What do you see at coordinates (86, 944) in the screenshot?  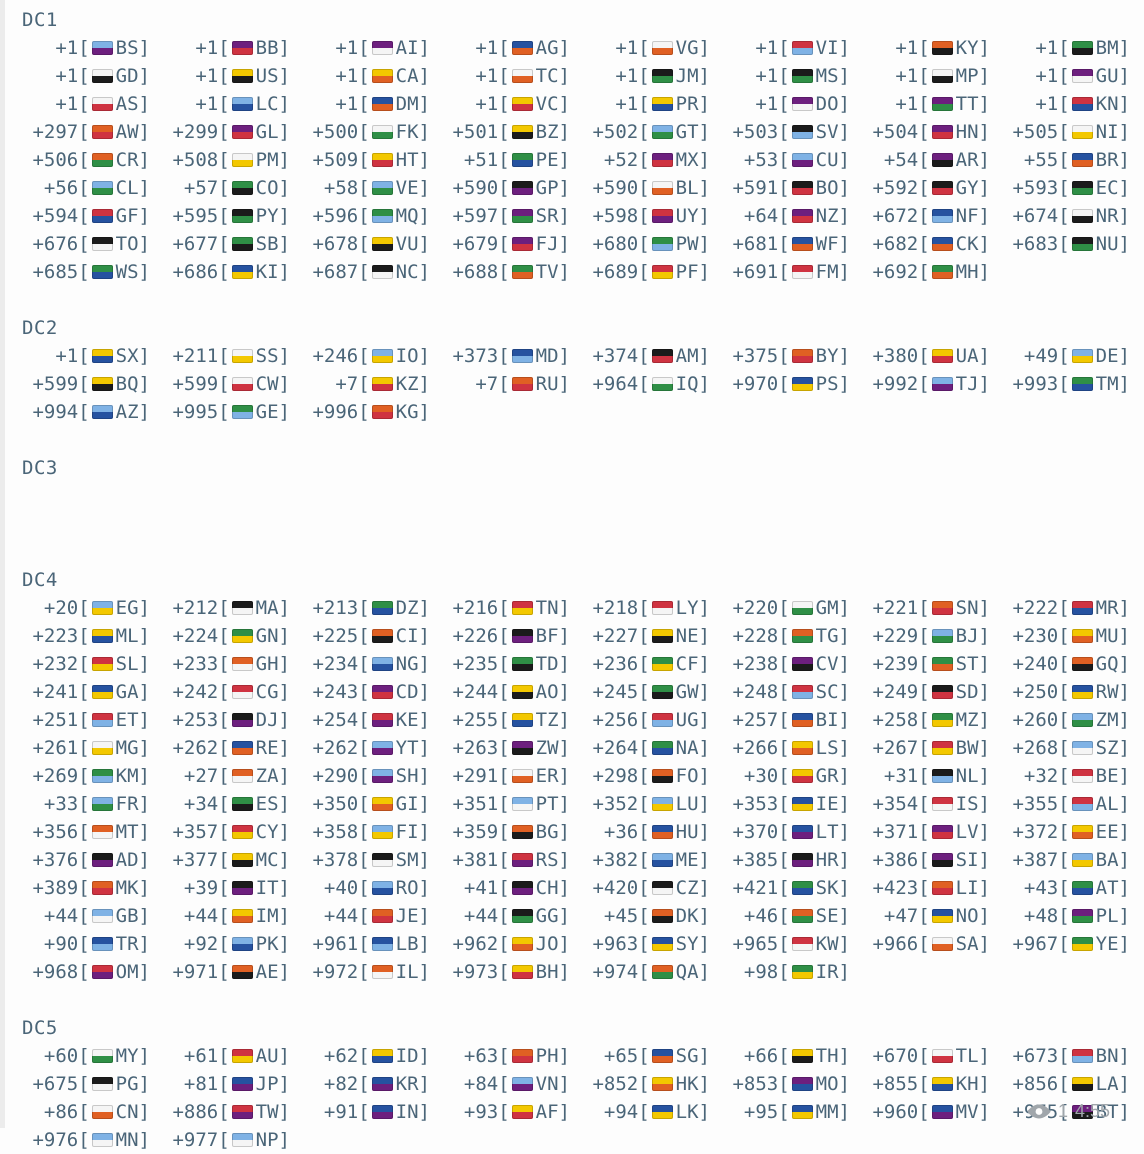 I see `phone-code-entry-tr: +90[TR]` at bounding box center [86, 944].